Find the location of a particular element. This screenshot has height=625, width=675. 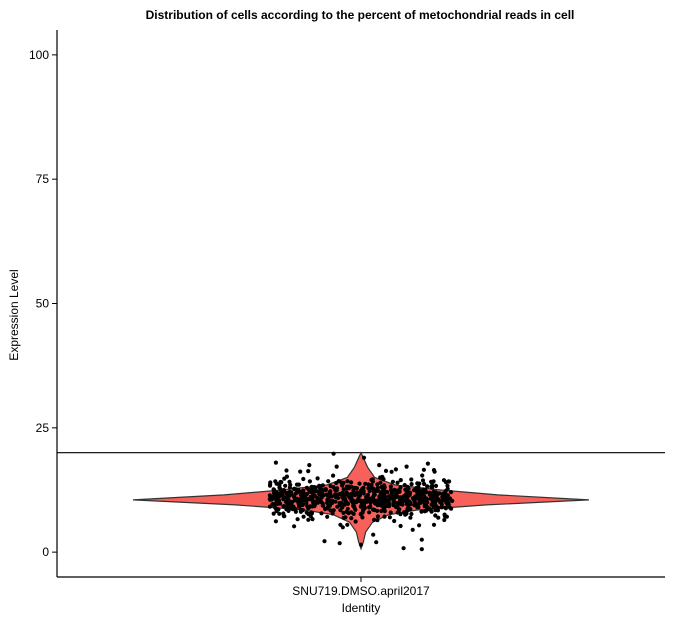

y-tick-label: 100 is located at coordinates (39, 55).